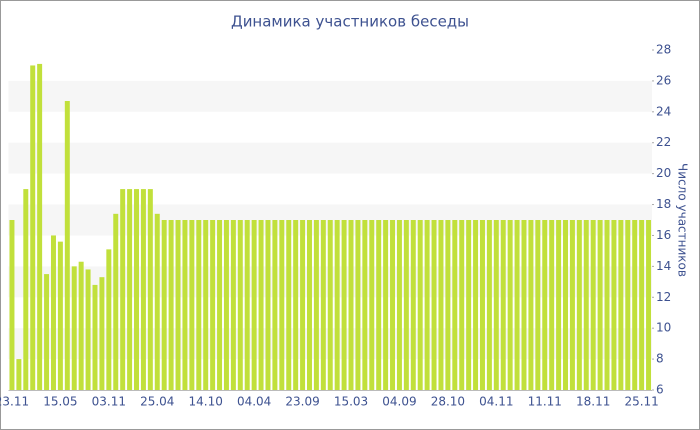 The width and height of the screenshot is (700, 430). What do you see at coordinates (663, 80) in the screenshot?
I see `y-tick-label: 26` at bounding box center [663, 80].